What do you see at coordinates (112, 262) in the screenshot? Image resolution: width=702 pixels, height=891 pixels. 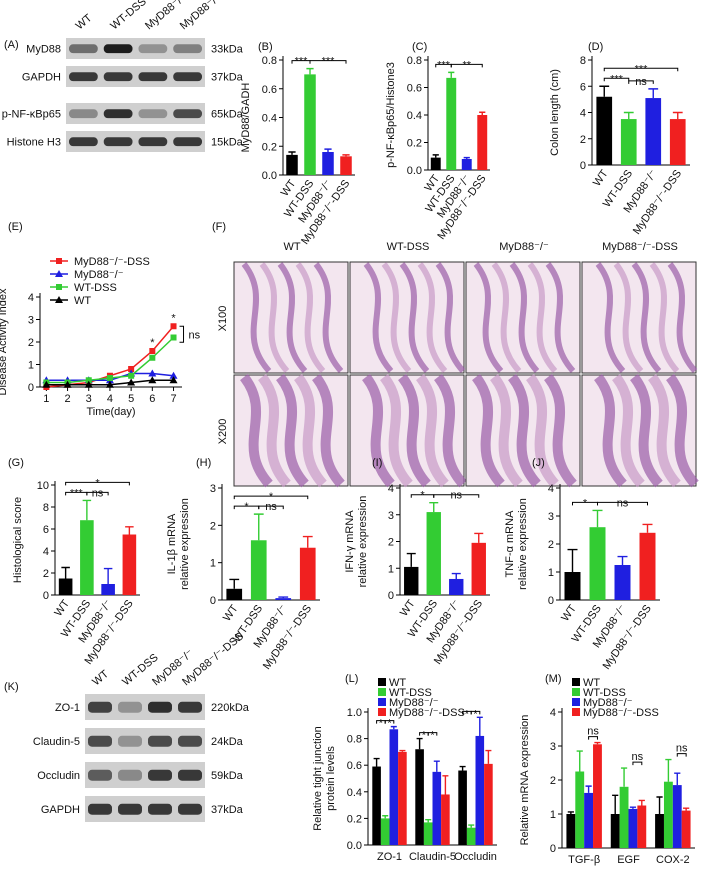 I see `legend-label: MyD88⁻/⁻-DSS` at bounding box center [112, 262].